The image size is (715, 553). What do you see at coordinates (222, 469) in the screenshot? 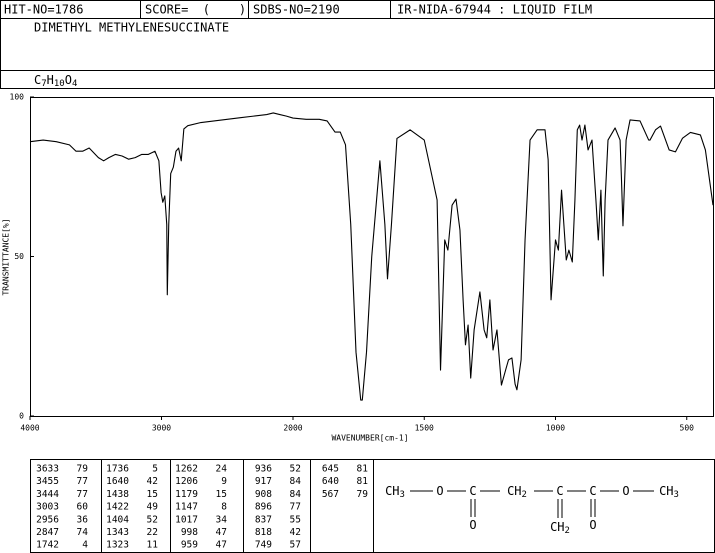
I see `peak-transmittance: 24` at bounding box center [222, 469].